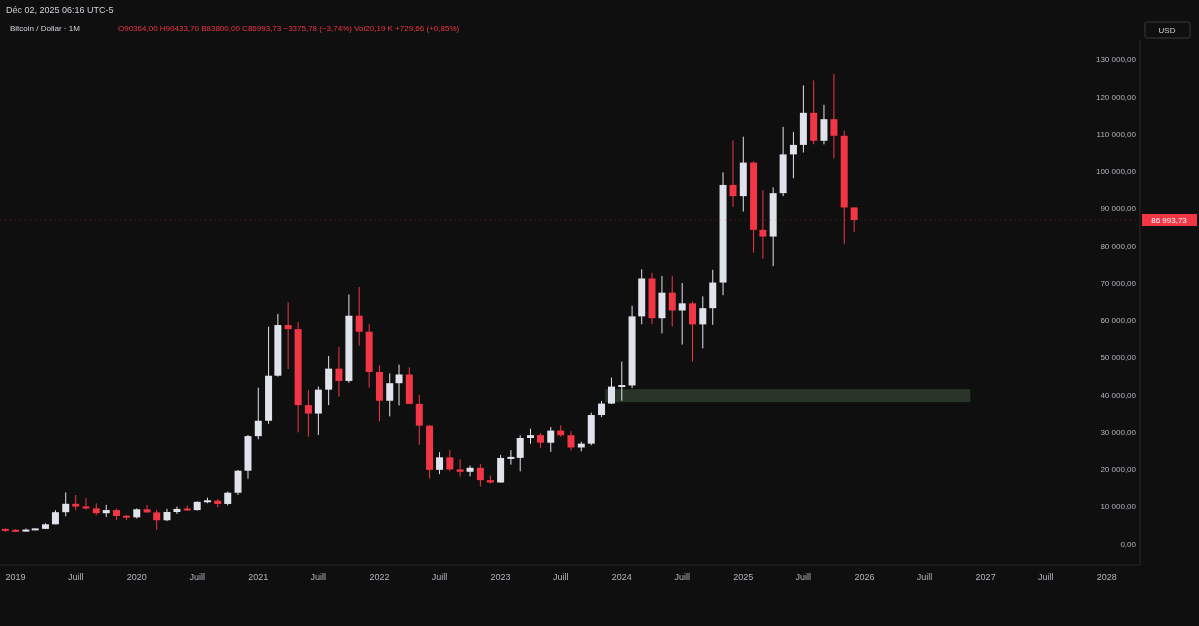 The height and width of the screenshot is (626, 1199). Describe the element at coordinates (258, 577) in the screenshot. I see `x-tick-label: 2021` at that location.